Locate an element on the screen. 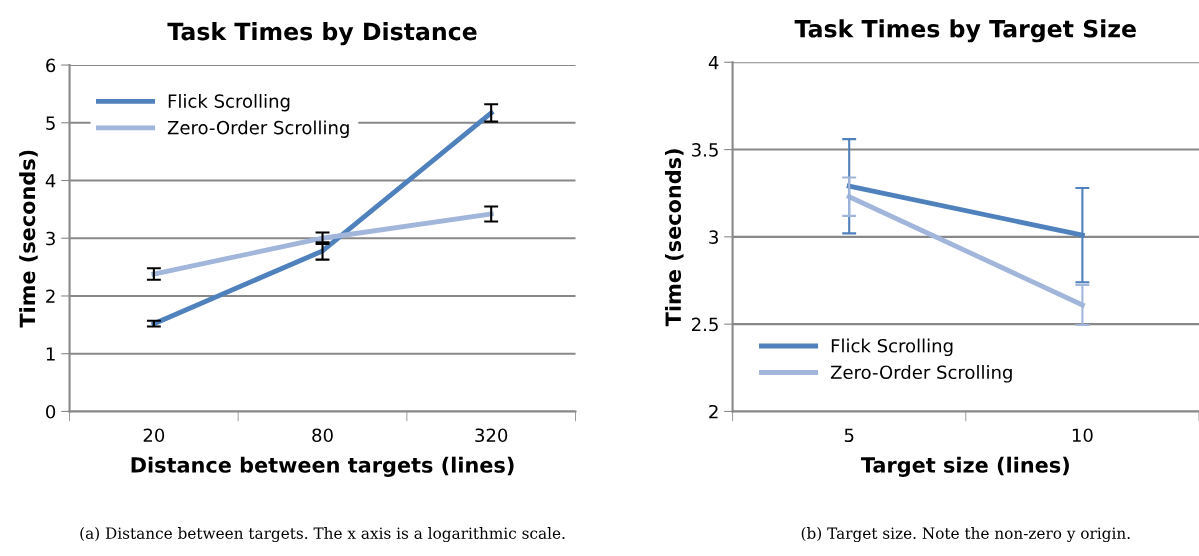 The height and width of the screenshot is (556, 1199). x-tick-label: 5 is located at coordinates (849, 435).